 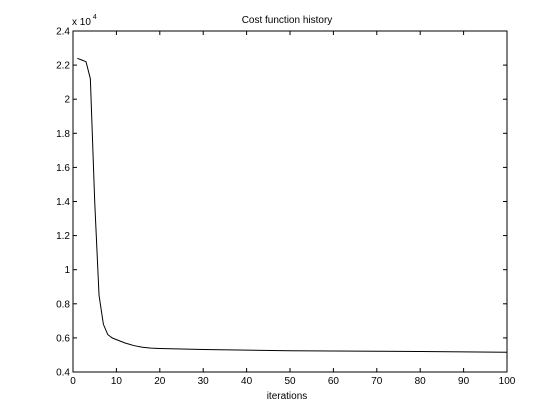 I want to click on y-tick-label: 2, so click(x=67, y=100).